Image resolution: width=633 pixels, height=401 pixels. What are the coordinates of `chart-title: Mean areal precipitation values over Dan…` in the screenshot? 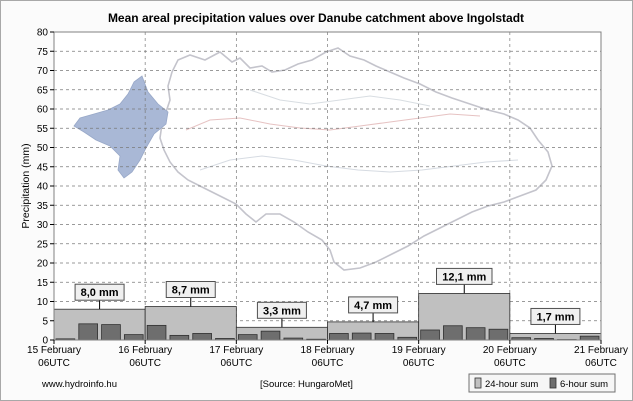 It's located at (316, 18).